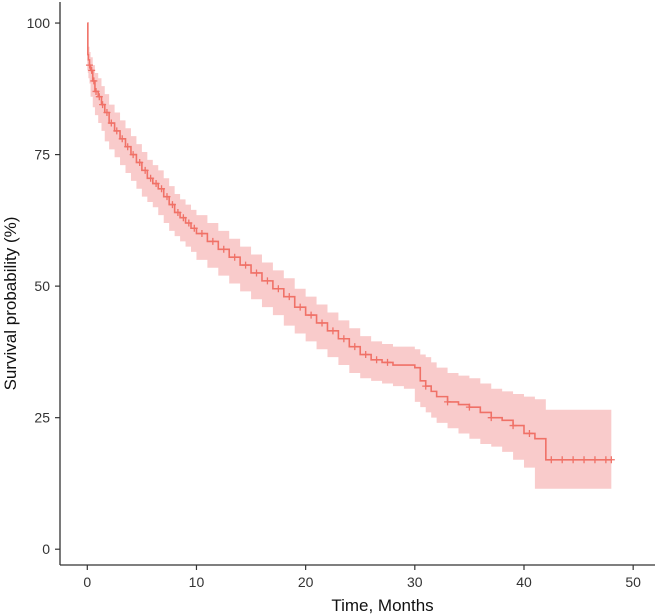  I want to click on x-axis-ticks: 0 10 20 30 40 50, so click(362, 577).